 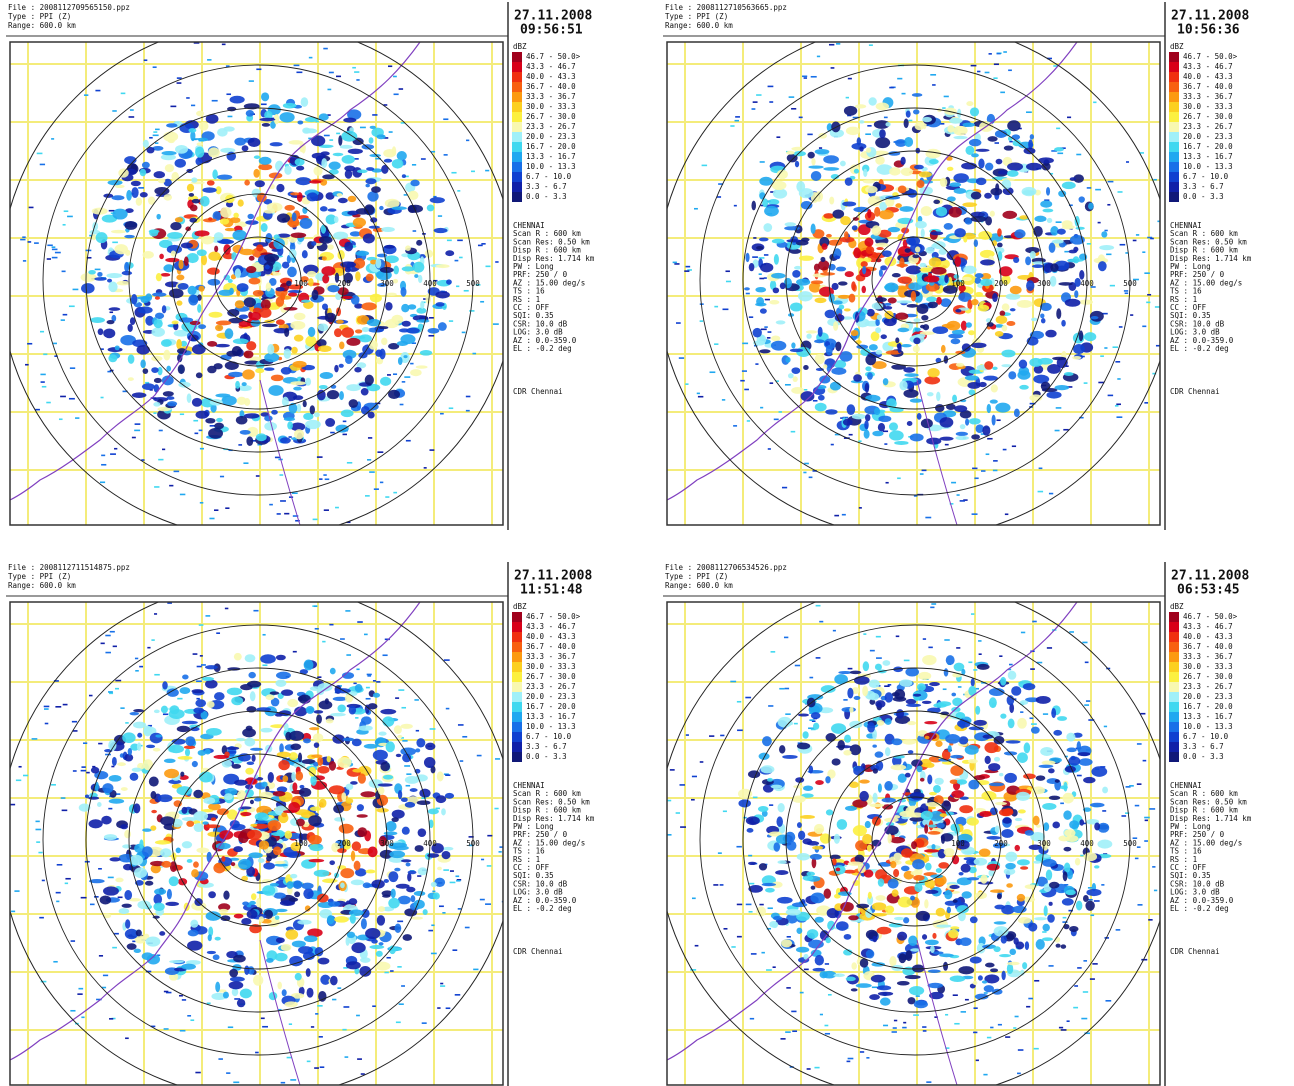 What do you see at coordinates (1203, 746) in the screenshot?
I see `legend-label: 3.3 - 6.7` at bounding box center [1203, 746].